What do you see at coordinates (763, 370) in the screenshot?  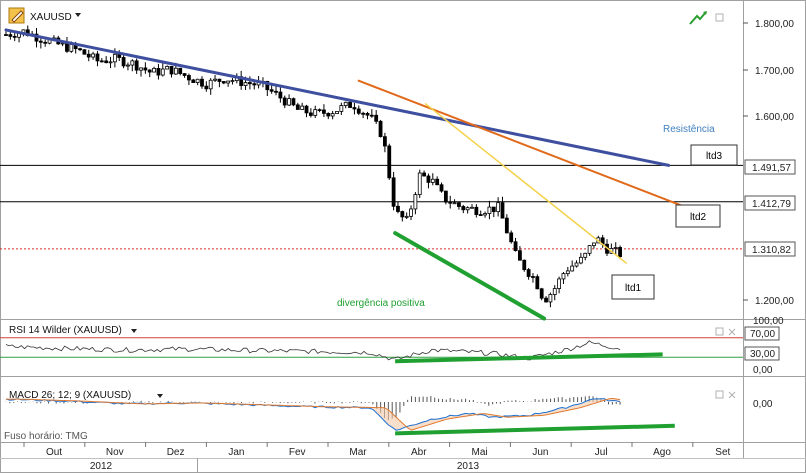 I see `rsi-tick-0: 0,00` at bounding box center [763, 370].